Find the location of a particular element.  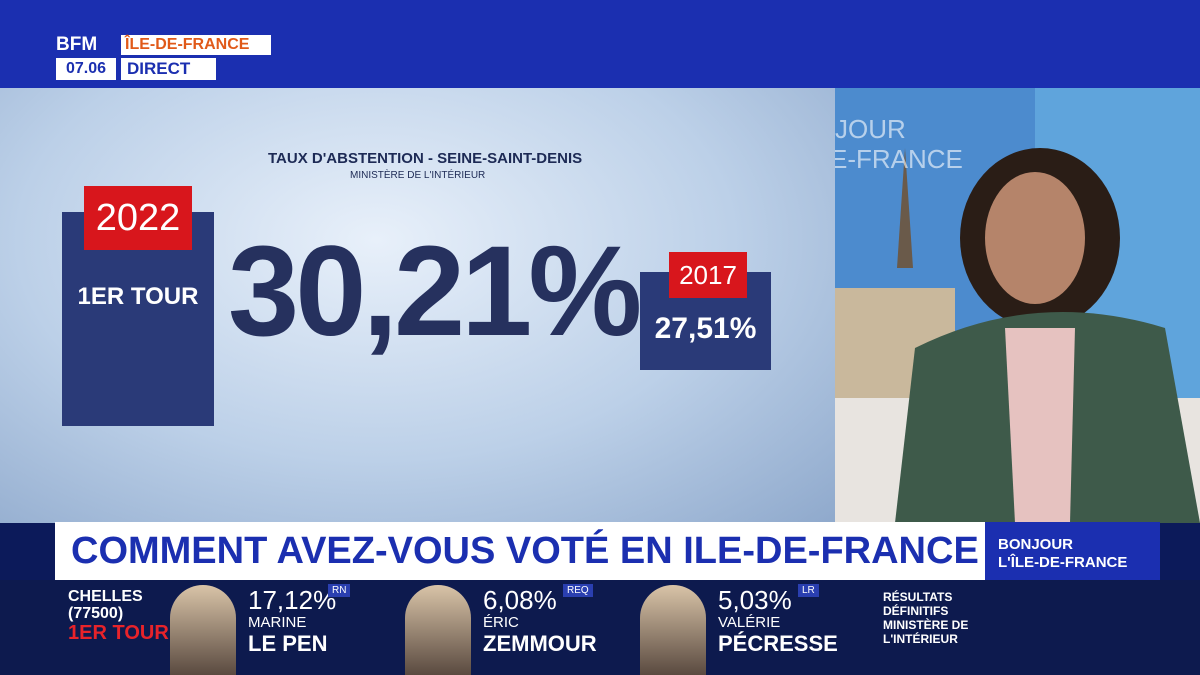

year-current: 2022 is located at coordinates (138, 218).